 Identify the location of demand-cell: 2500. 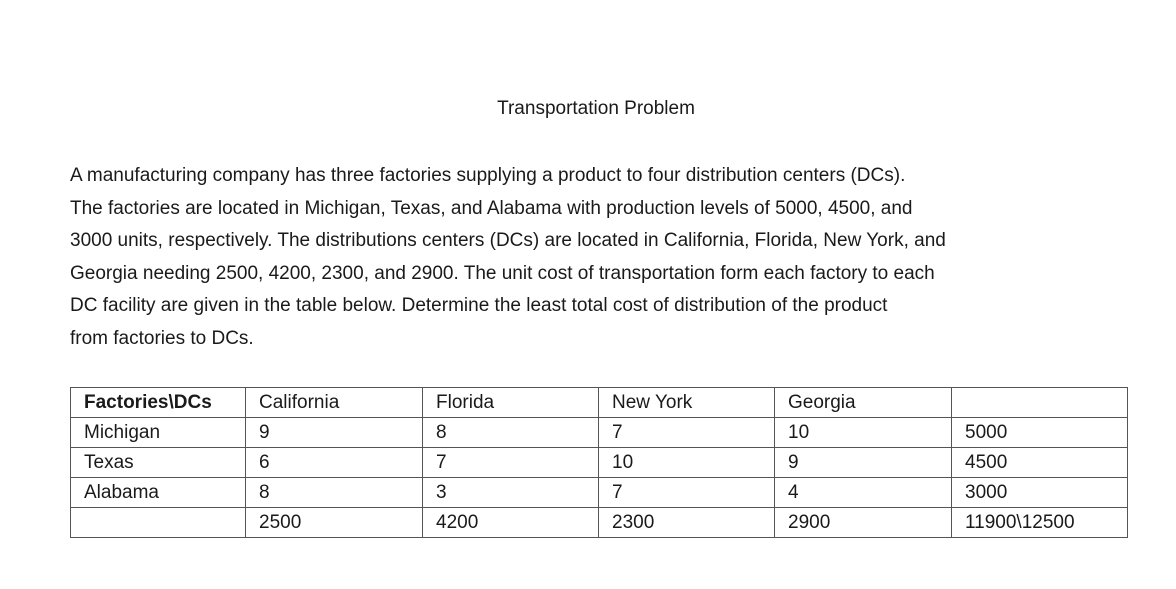
(334, 522).